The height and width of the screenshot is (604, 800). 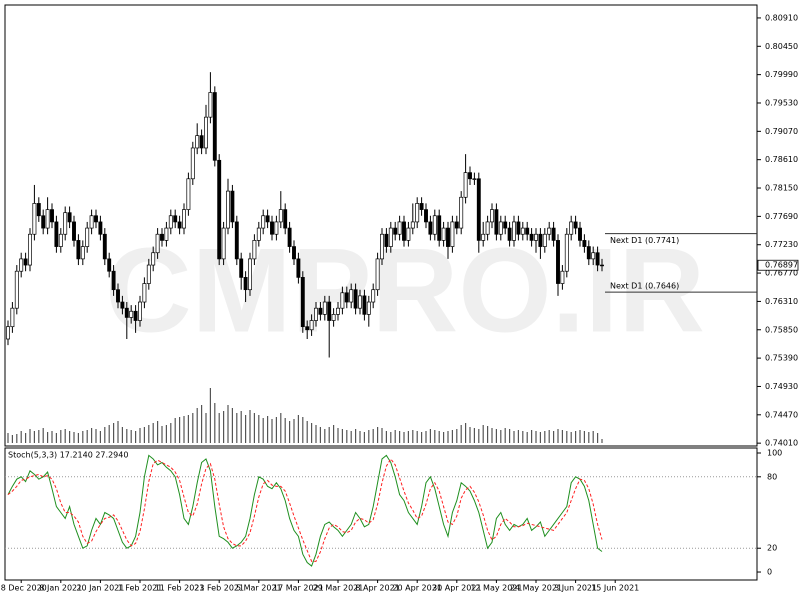 I want to click on y-tick-label: 0.76770, so click(x=781, y=273).